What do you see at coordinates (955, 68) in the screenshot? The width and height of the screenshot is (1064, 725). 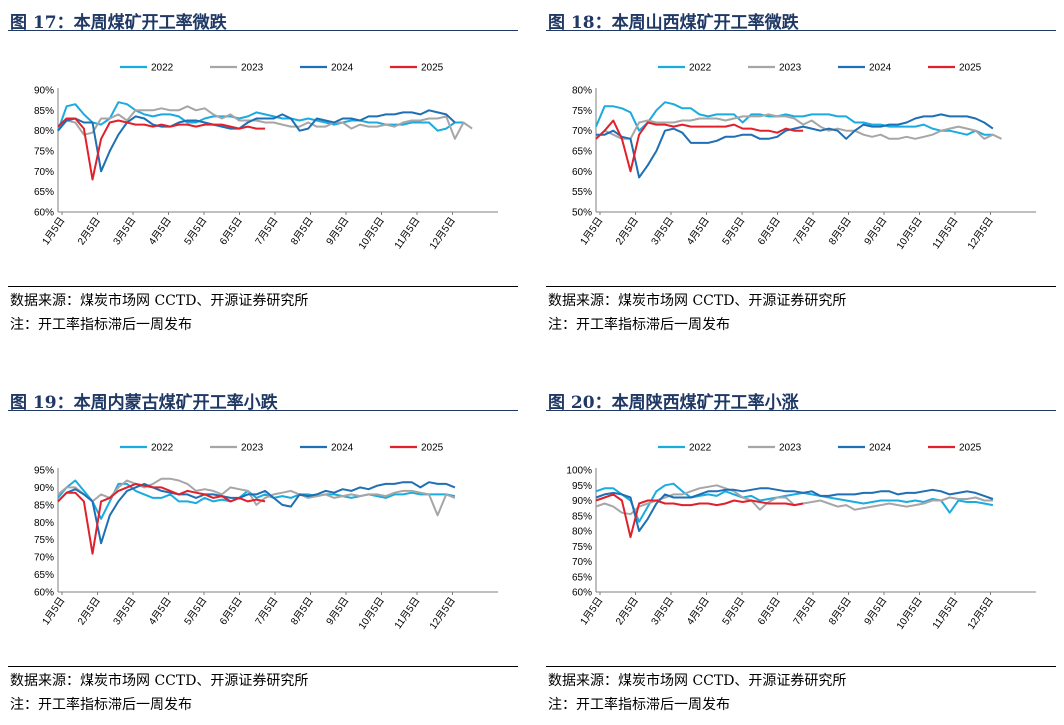 I see `legend-item-2025: 2025` at bounding box center [955, 68].